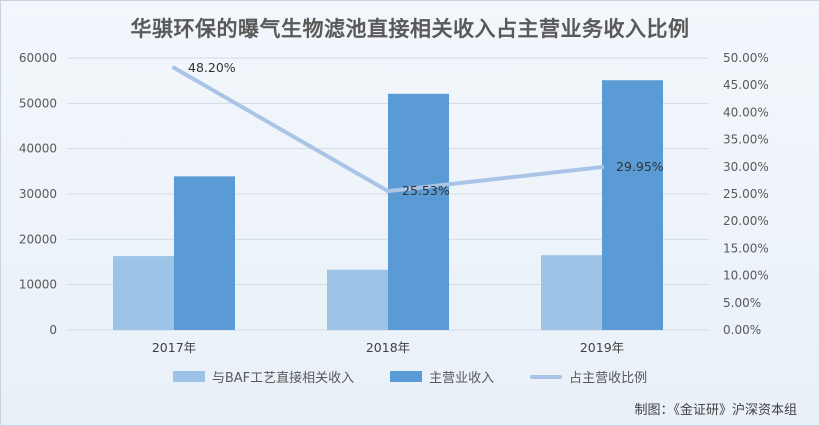  I want to click on x-axis-tick-label: 2019年, so click(602, 347).